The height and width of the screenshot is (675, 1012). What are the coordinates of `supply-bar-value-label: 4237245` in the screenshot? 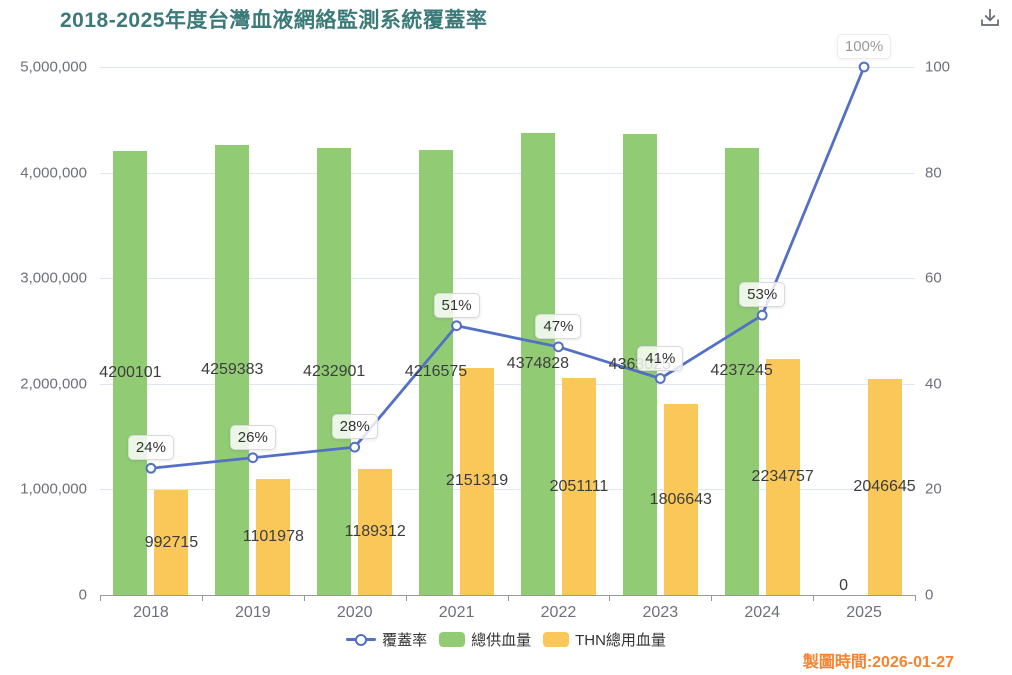 It's located at (741, 371).